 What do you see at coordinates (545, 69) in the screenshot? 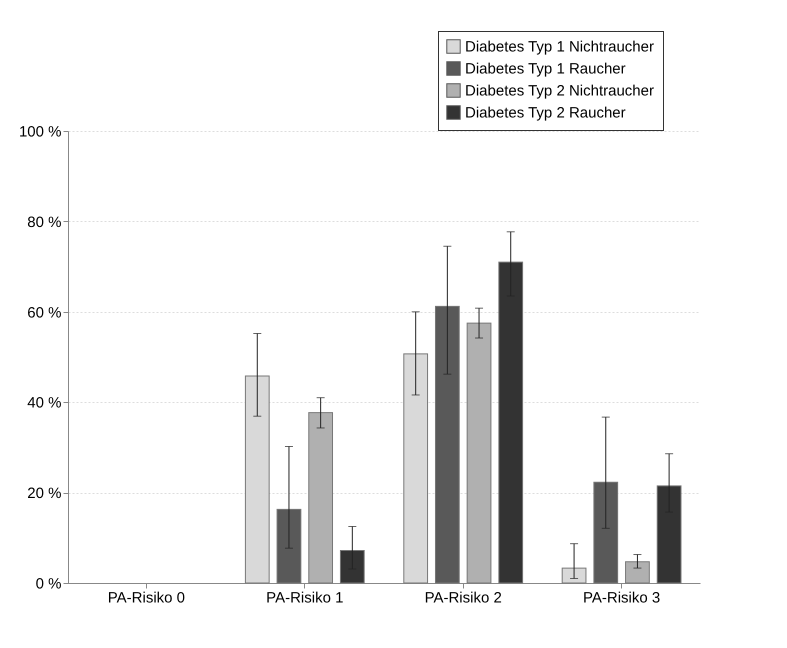
I see `legend-label: Diabetes Typ 1 Raucher` at bounding box center [545, 69].